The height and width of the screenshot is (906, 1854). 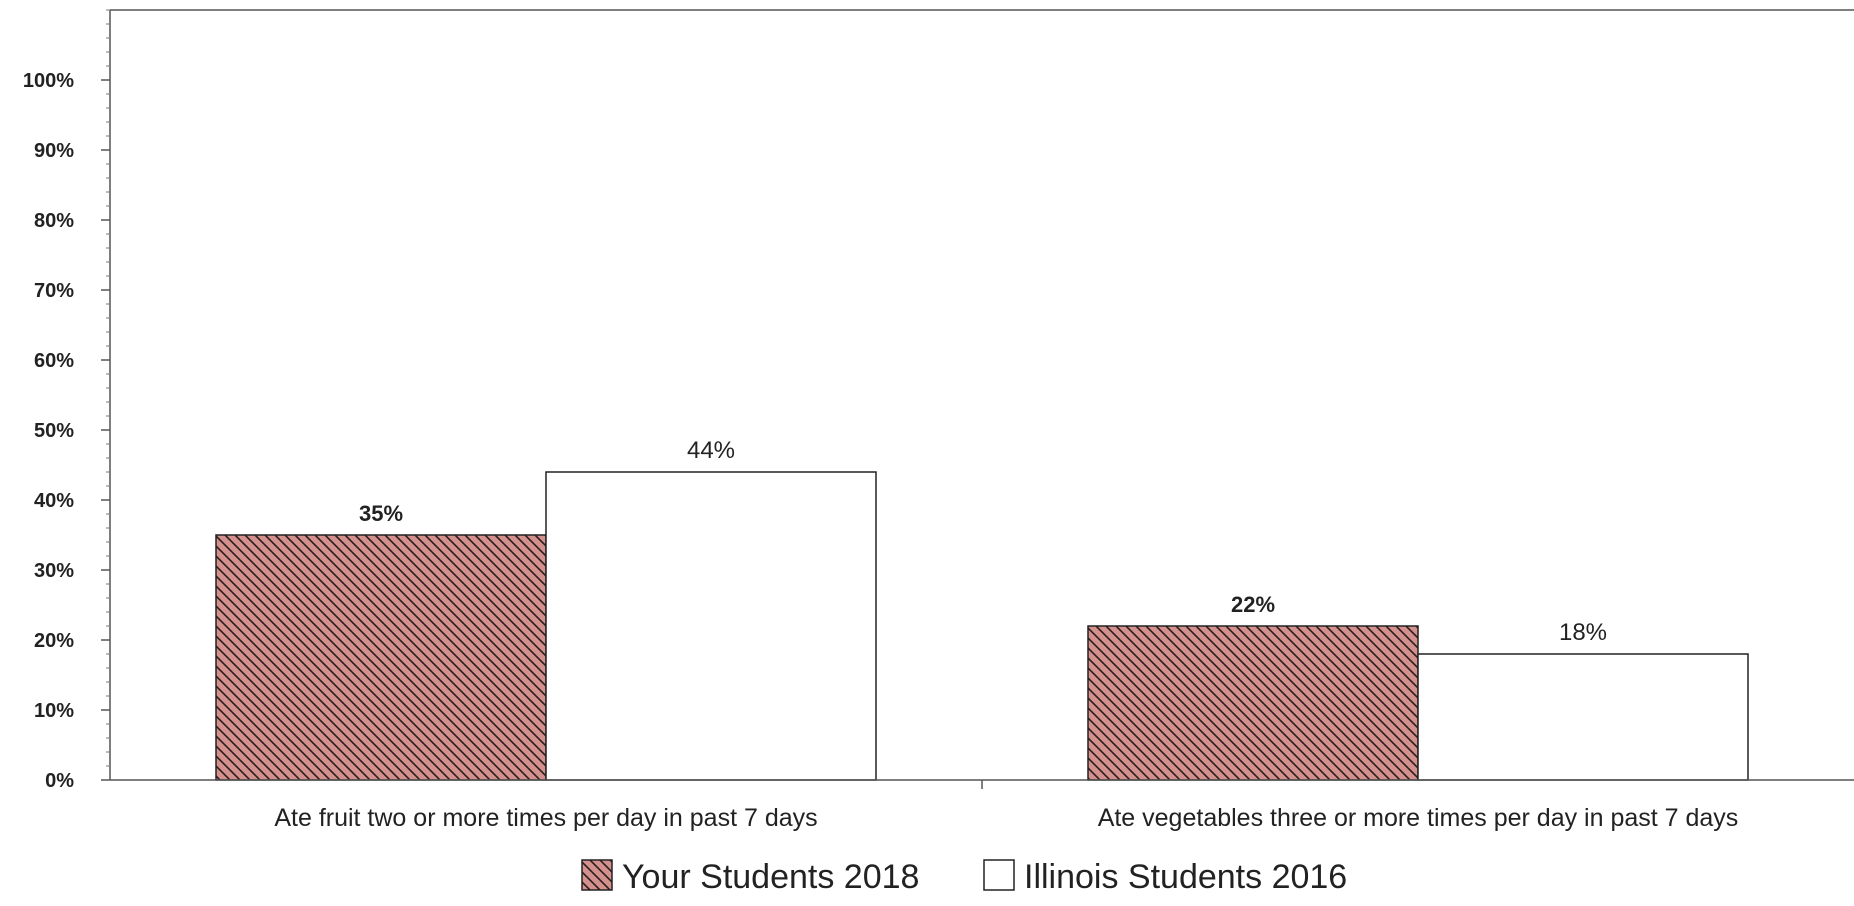 What do you see at coordinates (54, 291) in the screenshot?
I see `y-tick-label: 70%` at bounding box center [54, 291].